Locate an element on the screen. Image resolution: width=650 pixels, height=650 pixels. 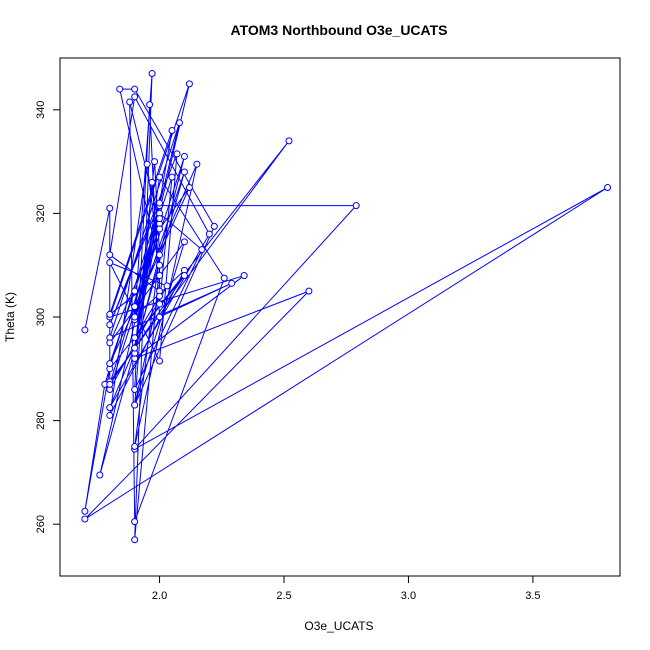
chart-title: ATOM3 Northbound O3e_UCATS is located at coordinates (339, 30).